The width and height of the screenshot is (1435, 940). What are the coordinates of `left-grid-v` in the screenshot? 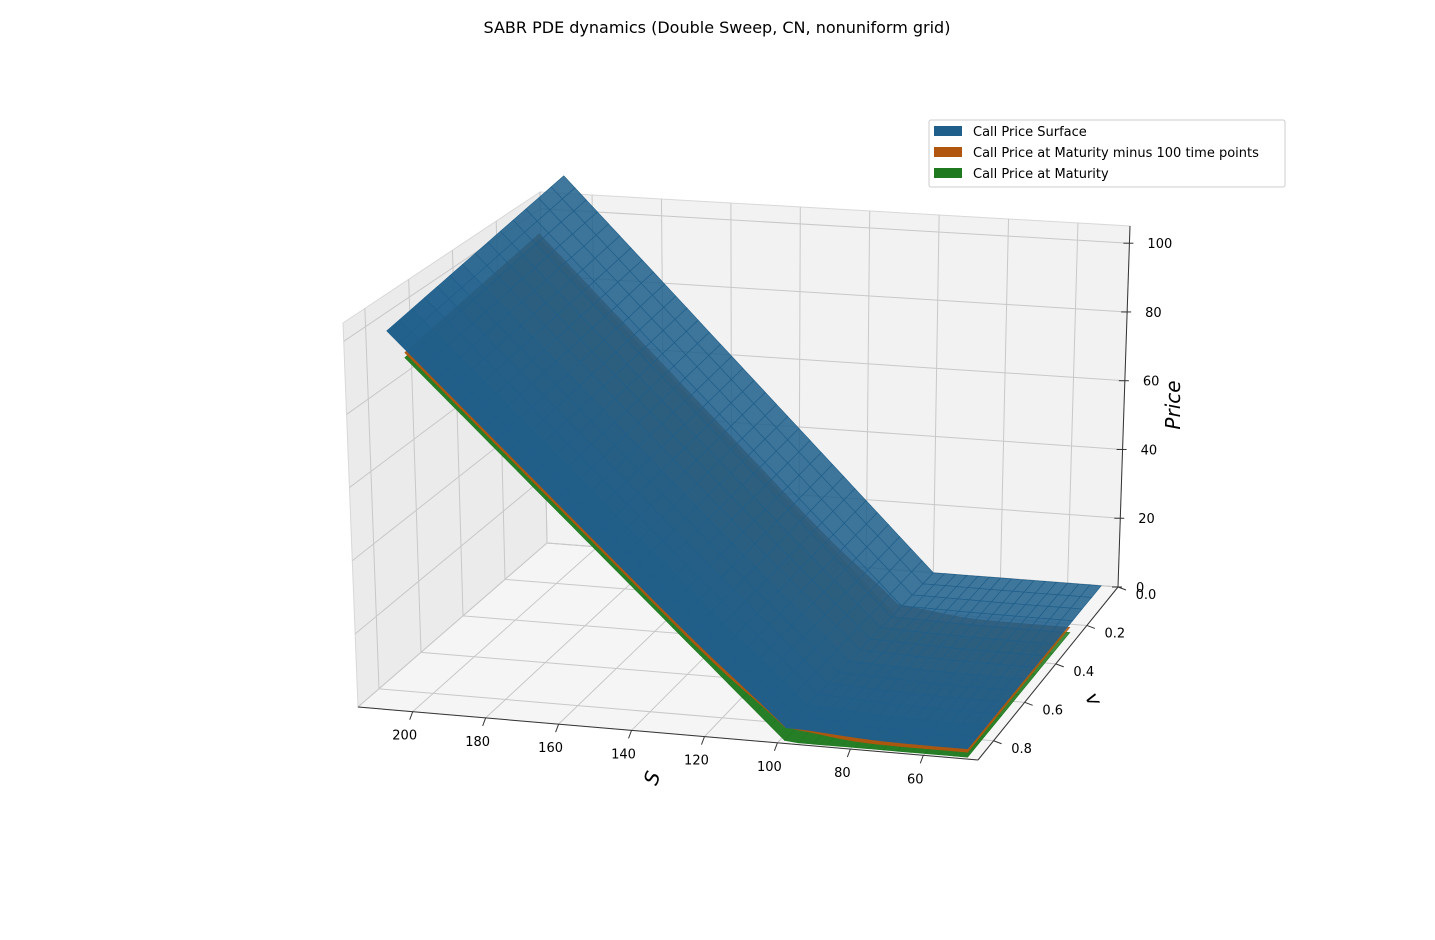 It's located at (372, 498).